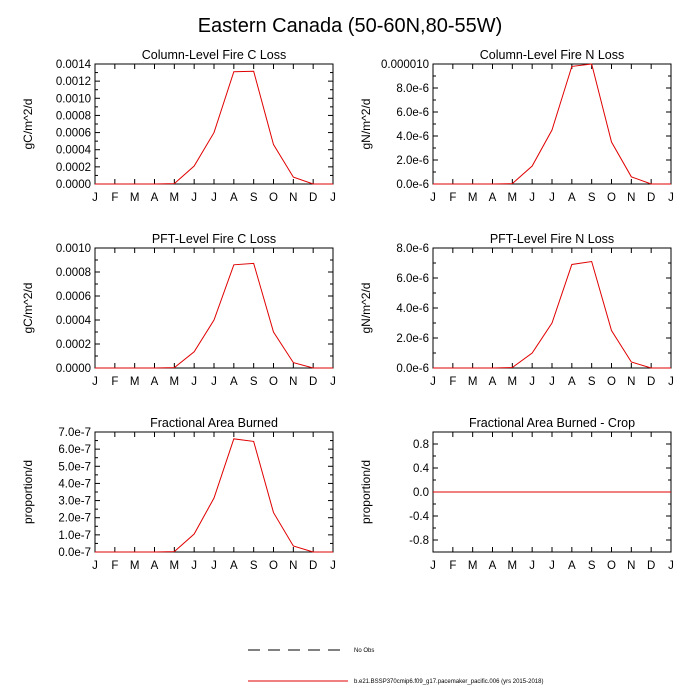  Describe the element at coordinates (552, 239) in the screenshot. I see `panel-title: PFT-Level Fire N Loss` at that location.